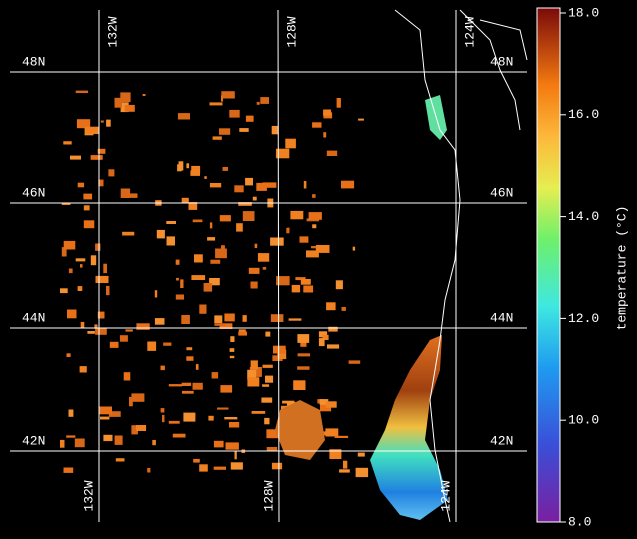 The width and height of the screenshot is (637, 539). Describe the element at coordinates (33, 440) in the screenshot. I see `lat-label-left: 42N` at that location.